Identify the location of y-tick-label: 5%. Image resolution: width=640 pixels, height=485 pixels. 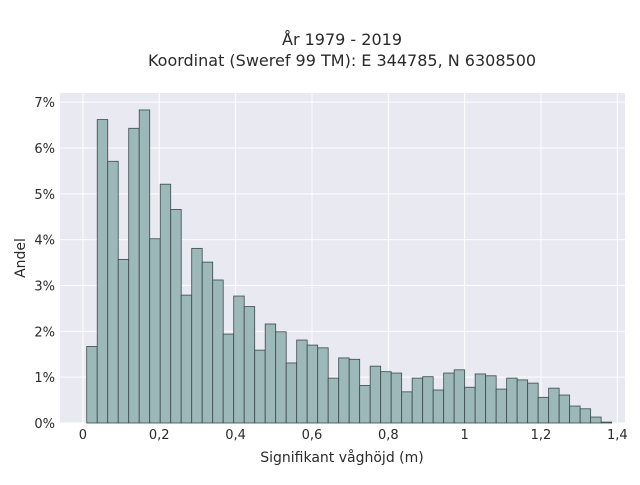
(44, 195).